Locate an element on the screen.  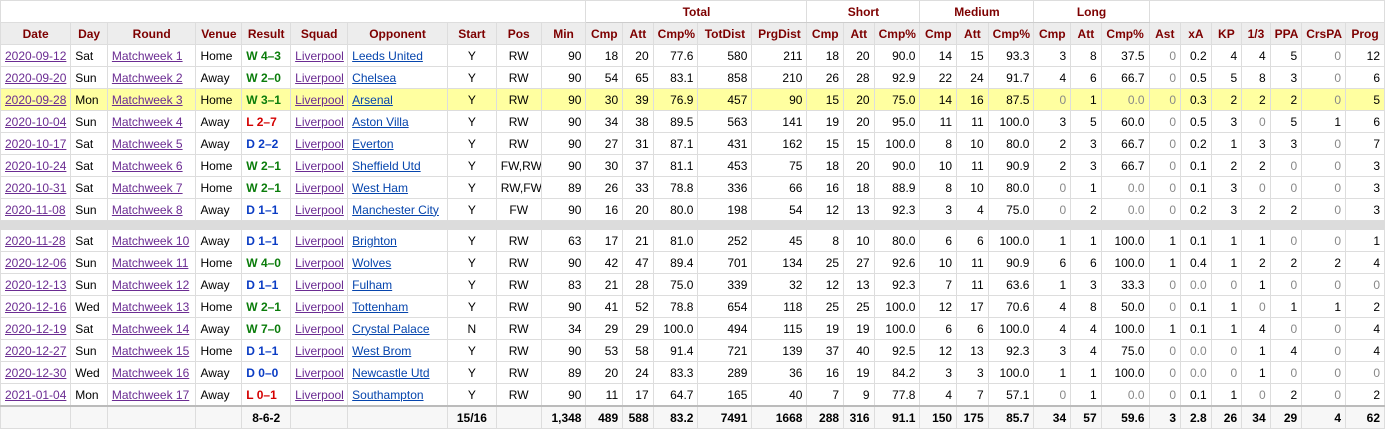
opponent-link: Wolves is located at coordinates (372, 262).